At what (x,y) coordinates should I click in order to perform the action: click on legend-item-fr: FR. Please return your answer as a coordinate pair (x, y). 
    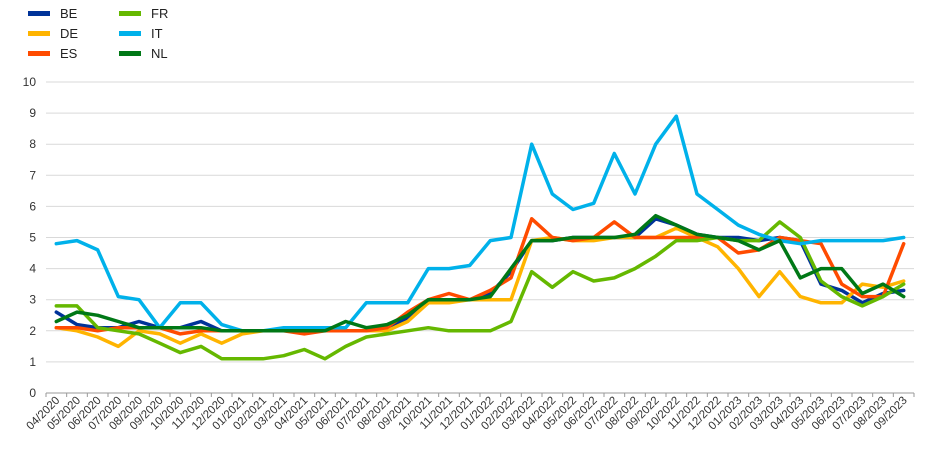
    Looking at the image, I should click on (143, 13).